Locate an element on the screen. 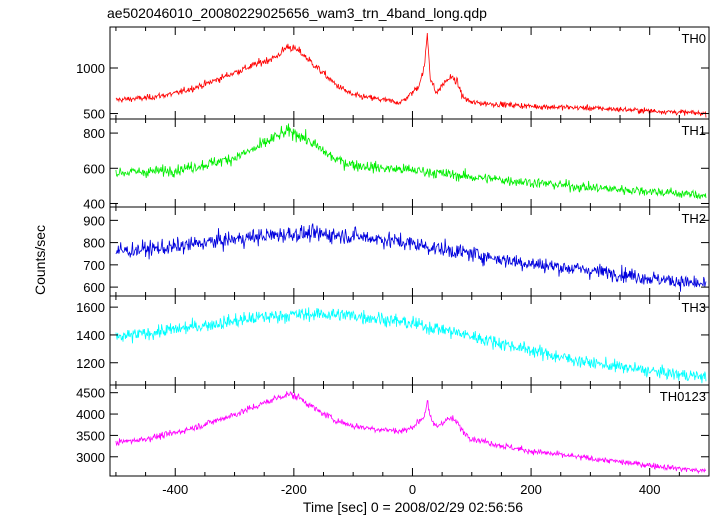 This screenshot has width=717, height=516. panel-label: TH2 is located at coordinates (693, 218).